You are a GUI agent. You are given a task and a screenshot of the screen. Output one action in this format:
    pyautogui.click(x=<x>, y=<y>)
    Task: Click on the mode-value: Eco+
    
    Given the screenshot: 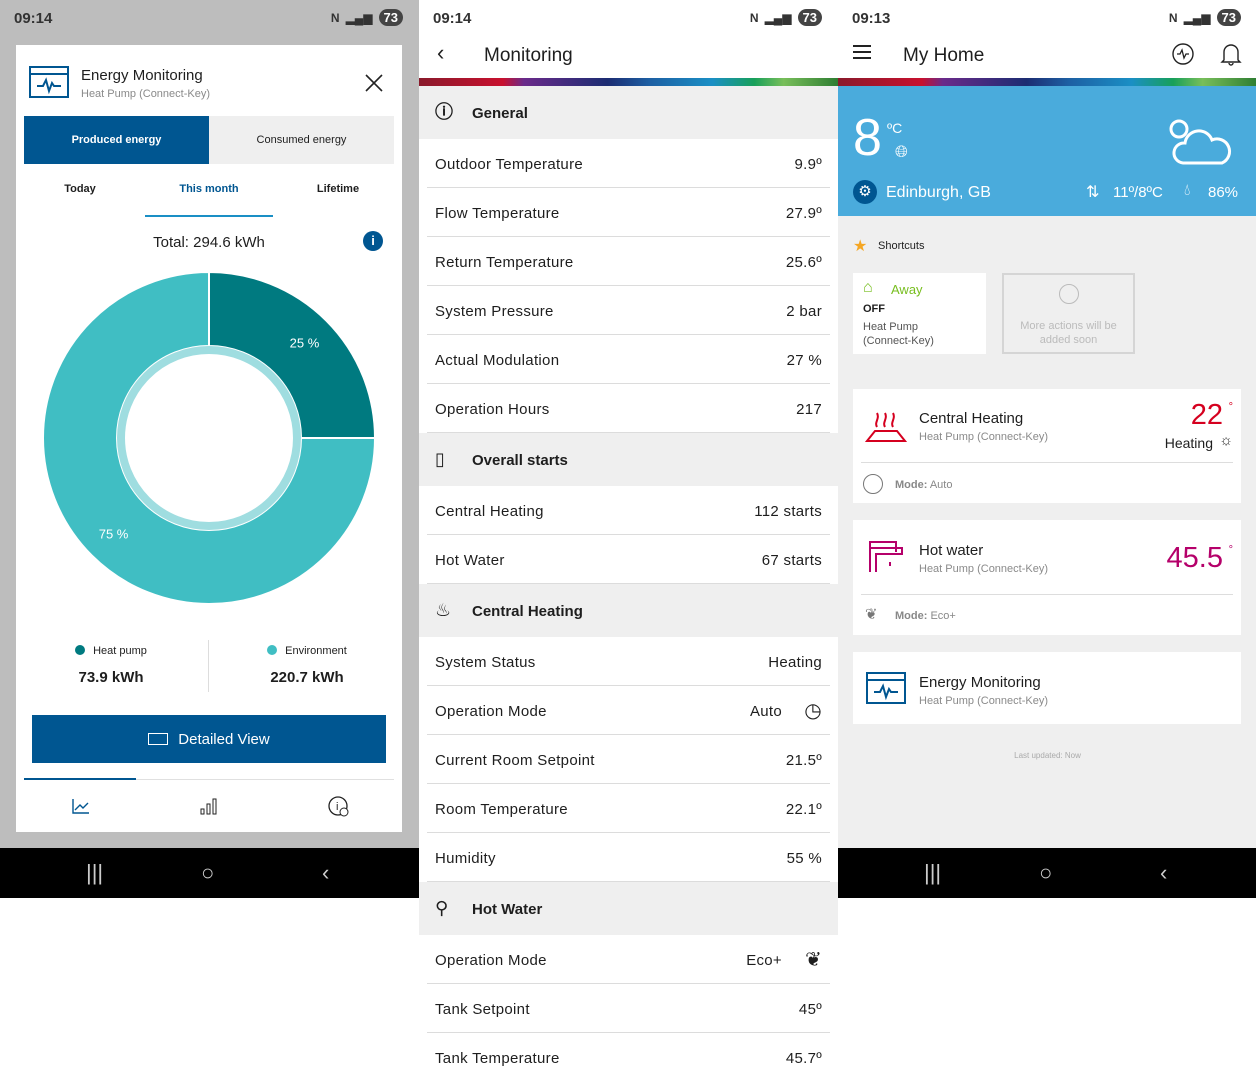 What is the action you would take?
    pyautogui.click(x=943, y=616)
    